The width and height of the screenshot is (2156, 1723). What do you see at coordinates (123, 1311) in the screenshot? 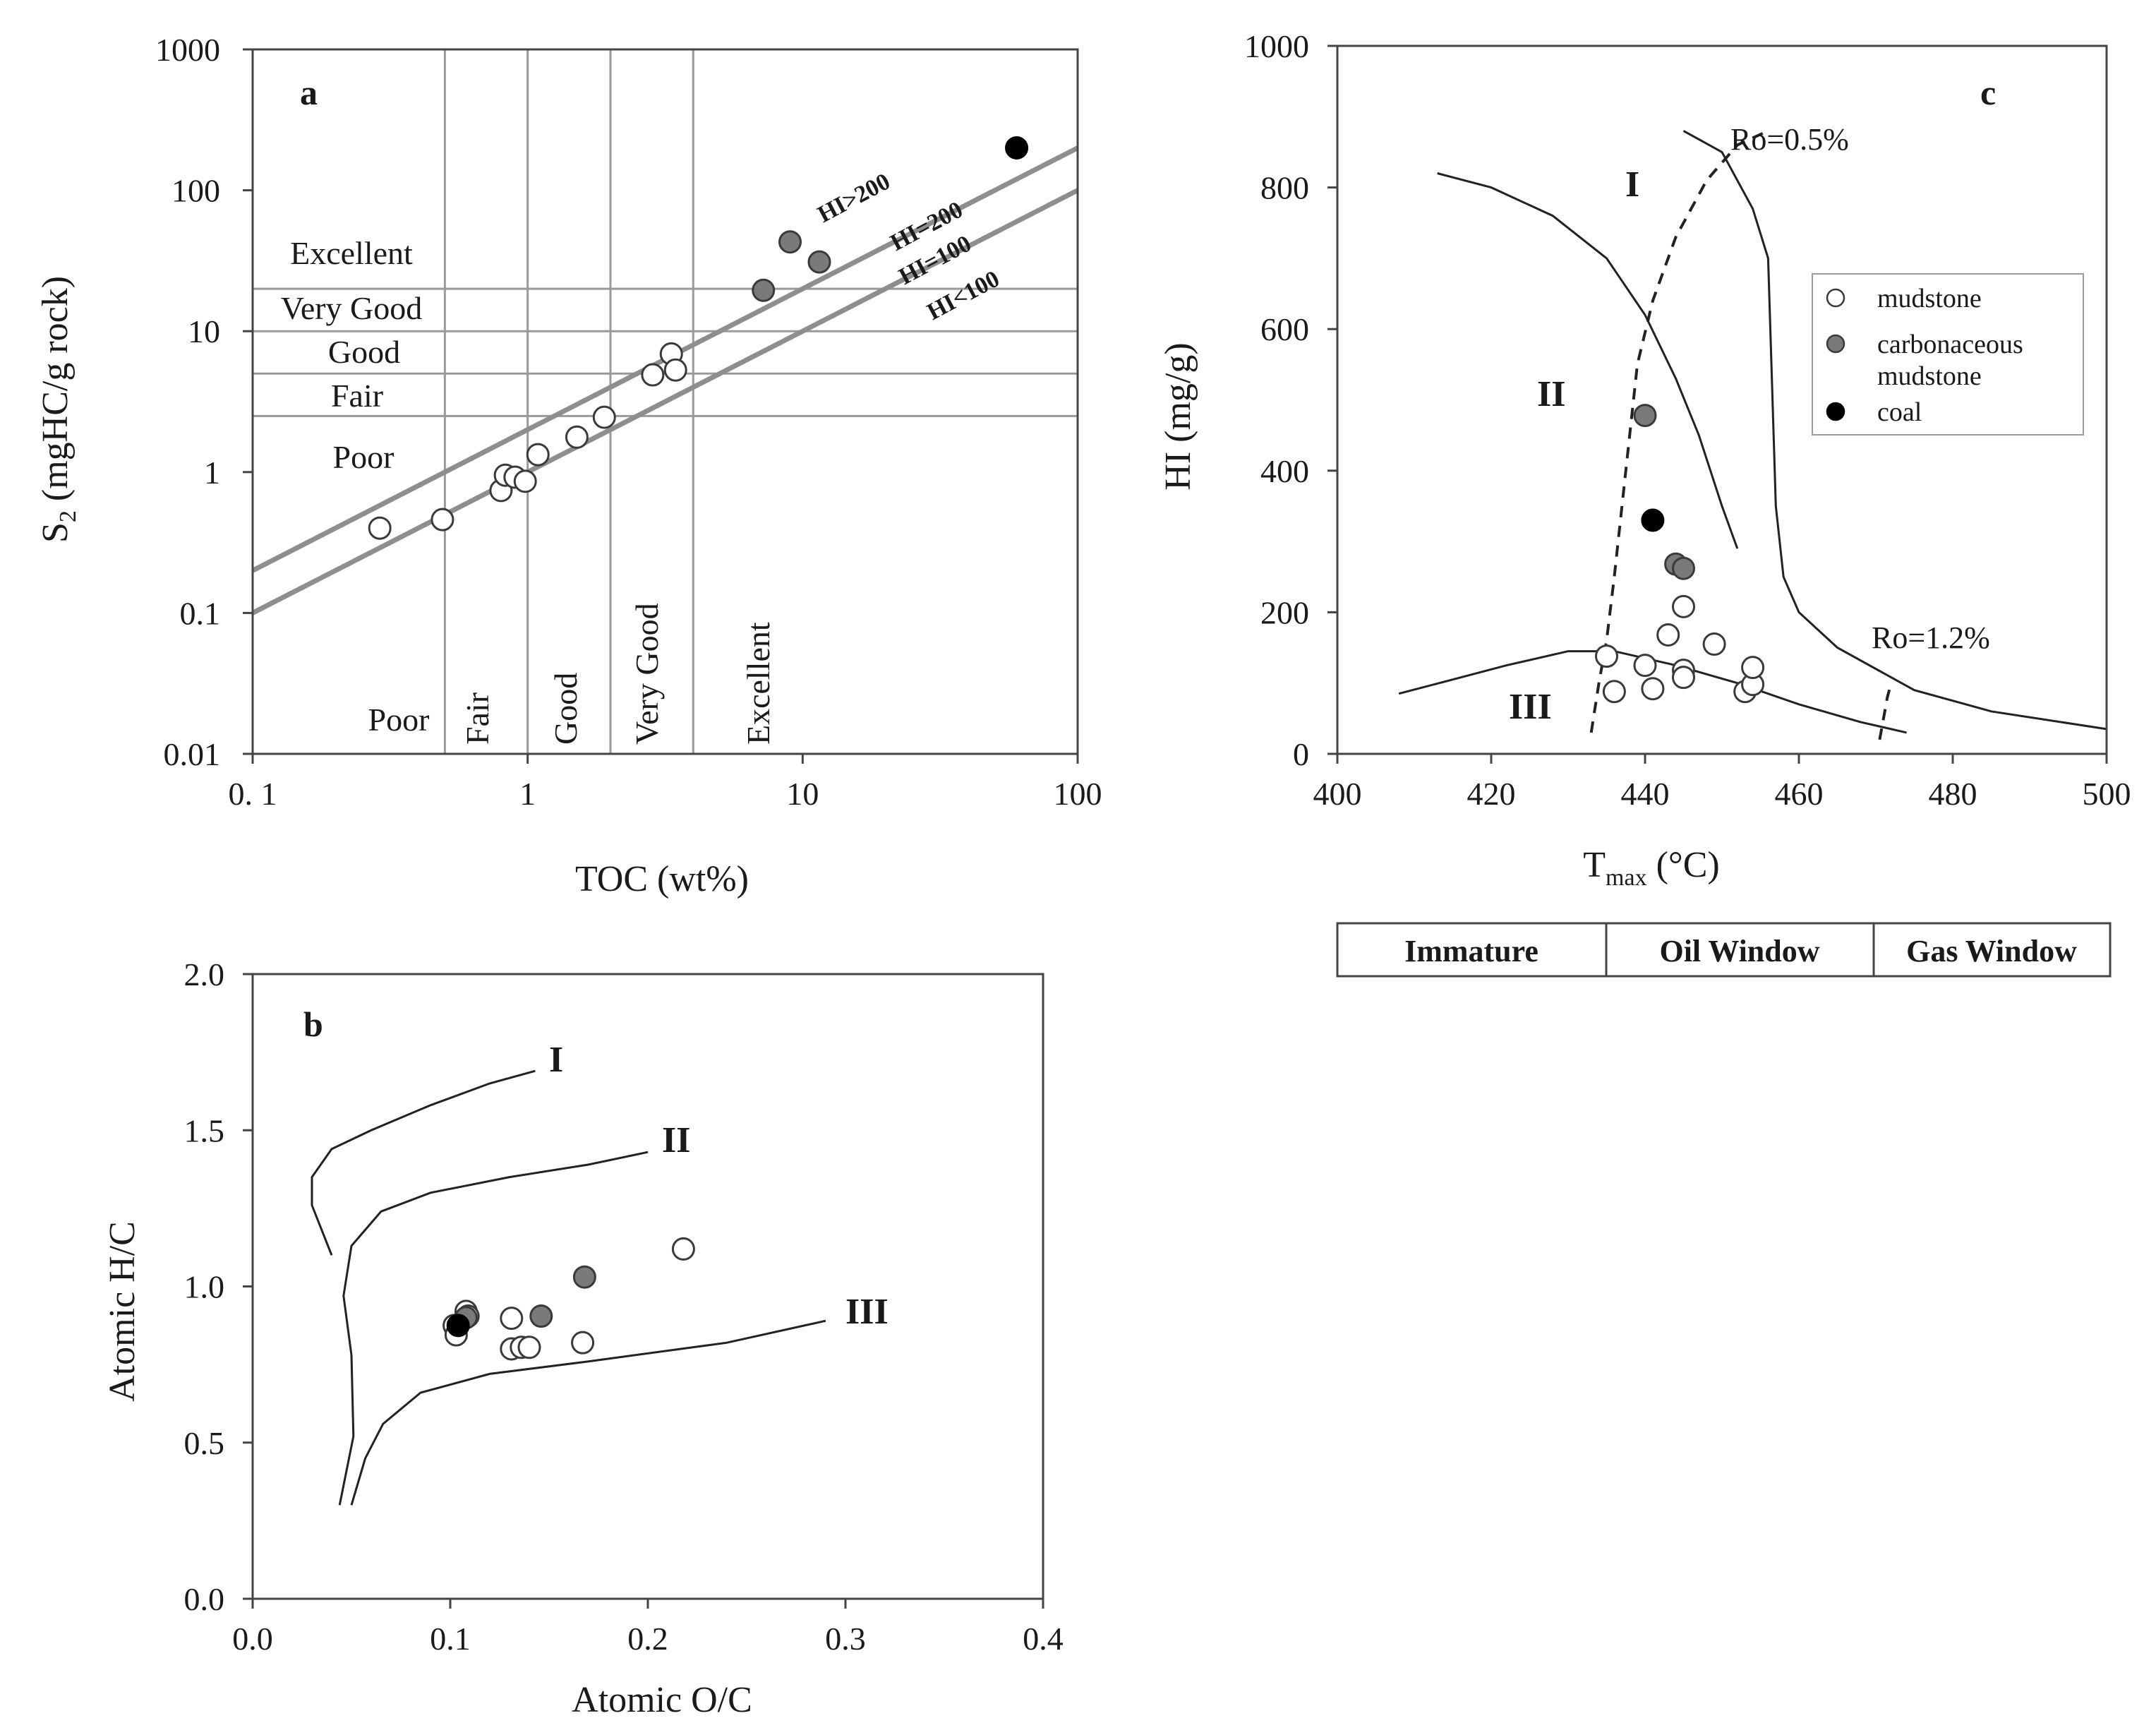
I see `panel-b-y-axis-label: Atomic H/C` at bounding box center [123, 1311].